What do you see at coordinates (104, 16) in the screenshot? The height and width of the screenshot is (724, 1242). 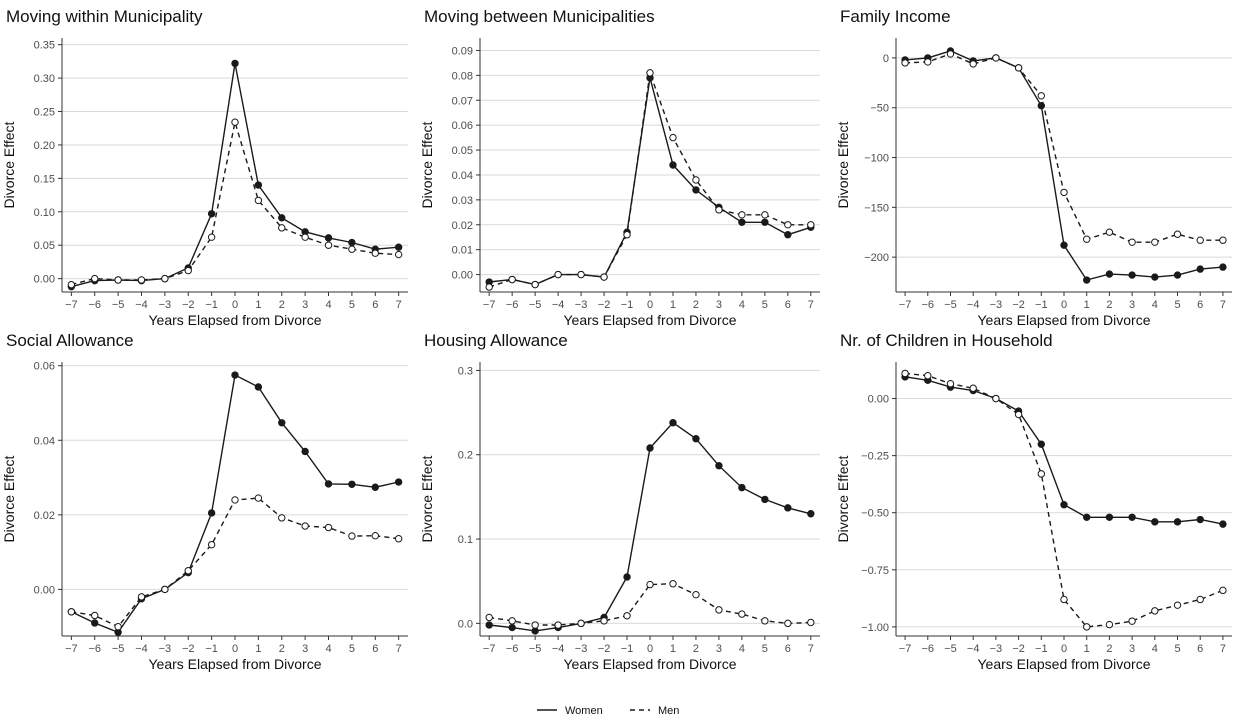 I see `panel-title: Moving within Municipality` at bounding box center [104, 16].